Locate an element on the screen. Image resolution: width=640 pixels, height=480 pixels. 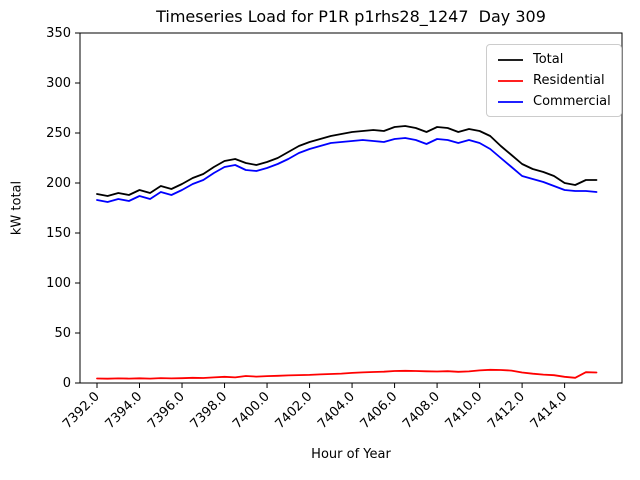
y-axis-label: kW total is located at coordinates (17, 208).